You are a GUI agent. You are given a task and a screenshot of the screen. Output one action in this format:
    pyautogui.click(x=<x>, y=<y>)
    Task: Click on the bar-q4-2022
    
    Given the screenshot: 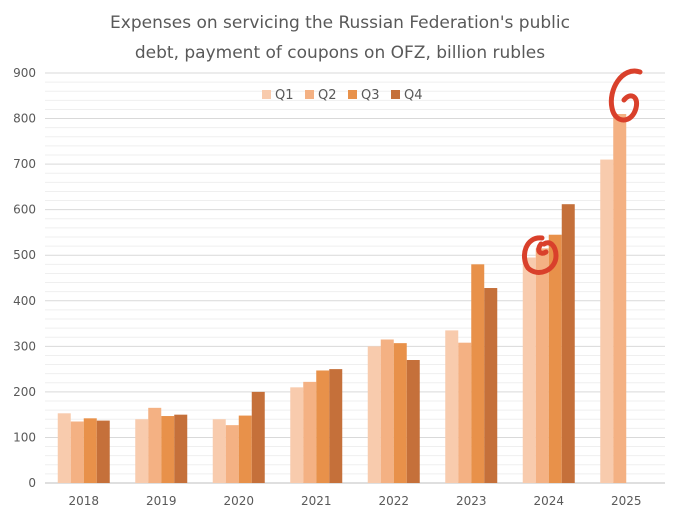 What is the action you would take?
    pyautogui.click(x=413, y=421)
    